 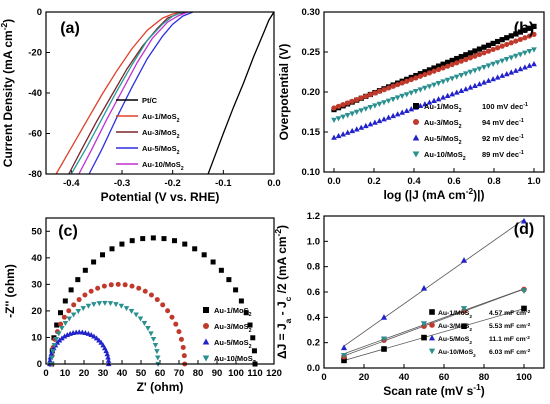 What do you see at coordinates (509, 339) in the screenshot?
I see `panel-d-legend-cap-2: 11.1 mF cm-2` at bounding box center [509, 339].